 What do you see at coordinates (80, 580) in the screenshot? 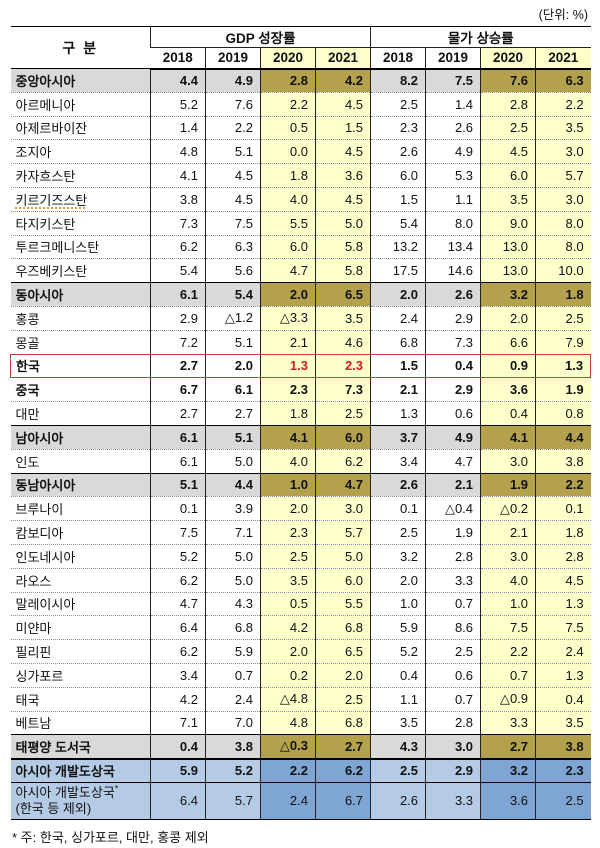
I see `row-label: 라오스` at bounding box center [80, 580].